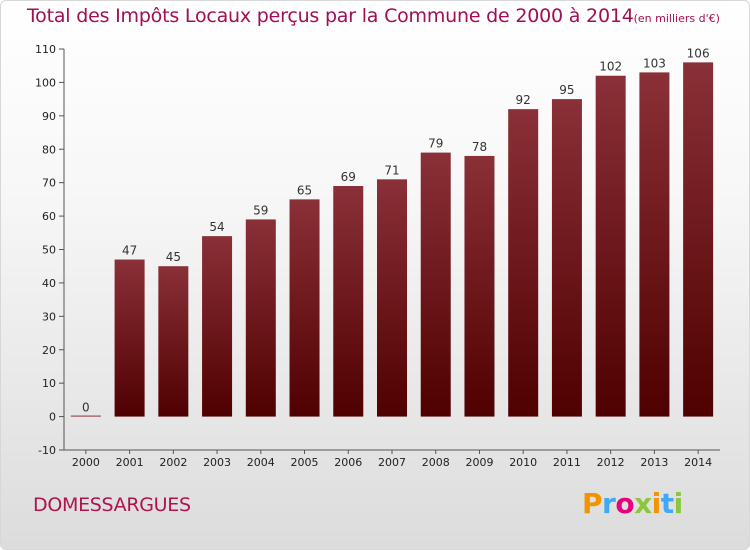 The width and height of the screenshot is (750, 550). Describe the element at coordinates (348, 462) in the screenshot. I see `x-tick-label: 2006` at that location.